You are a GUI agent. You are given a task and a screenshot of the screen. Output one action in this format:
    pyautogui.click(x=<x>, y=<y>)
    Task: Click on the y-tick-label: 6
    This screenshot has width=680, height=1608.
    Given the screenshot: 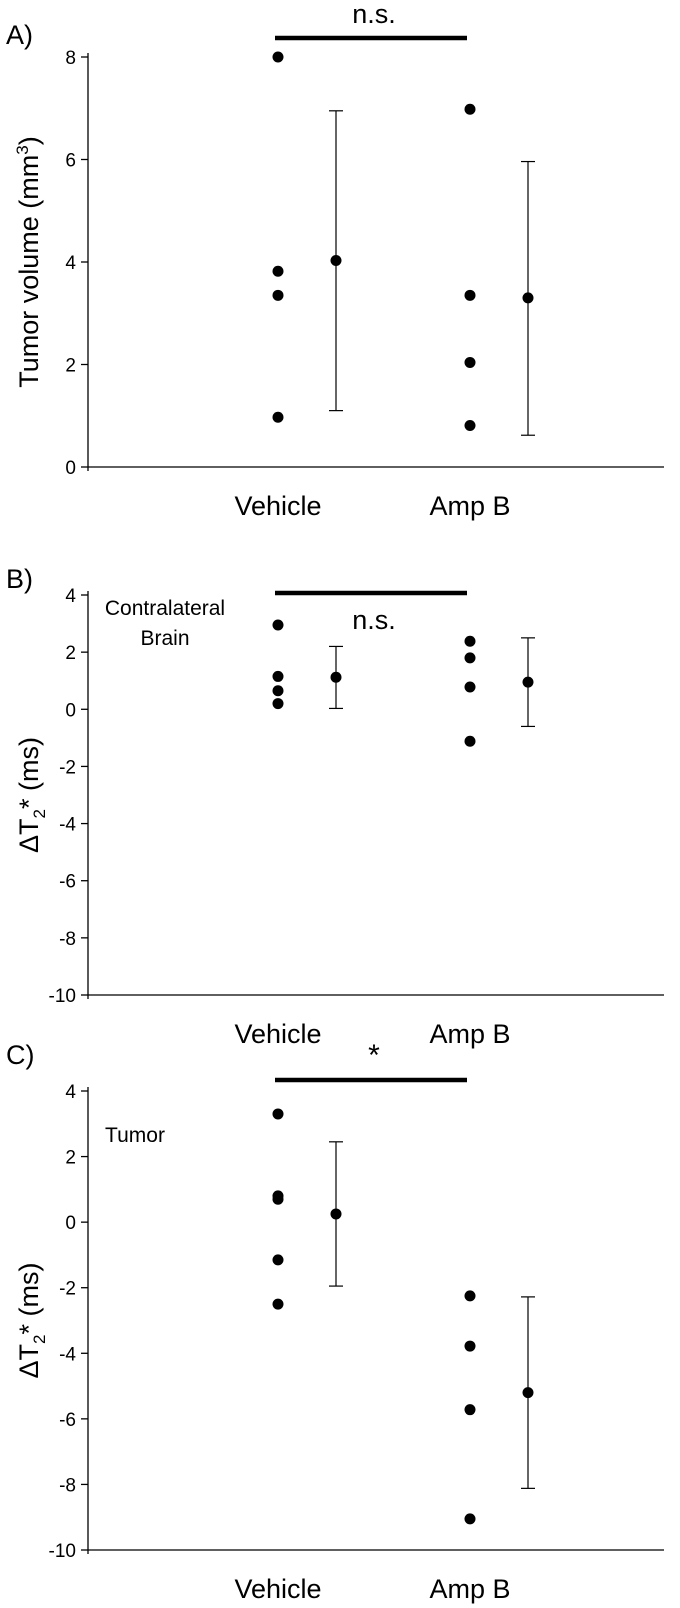 What is the action you would take?
    pyautogui.click(x=70, y=161)
    